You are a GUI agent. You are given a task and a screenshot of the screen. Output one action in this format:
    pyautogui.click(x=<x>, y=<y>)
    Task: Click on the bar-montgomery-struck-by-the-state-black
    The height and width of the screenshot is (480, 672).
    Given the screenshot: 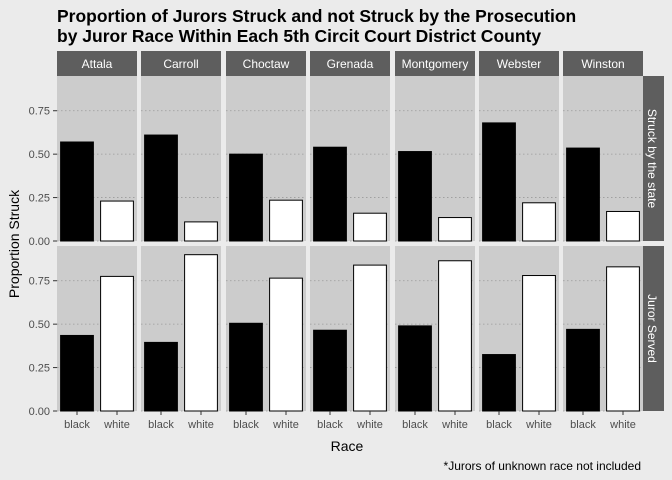 What is the action you would take?
    pyautogui.click(x=415, y=196)
    